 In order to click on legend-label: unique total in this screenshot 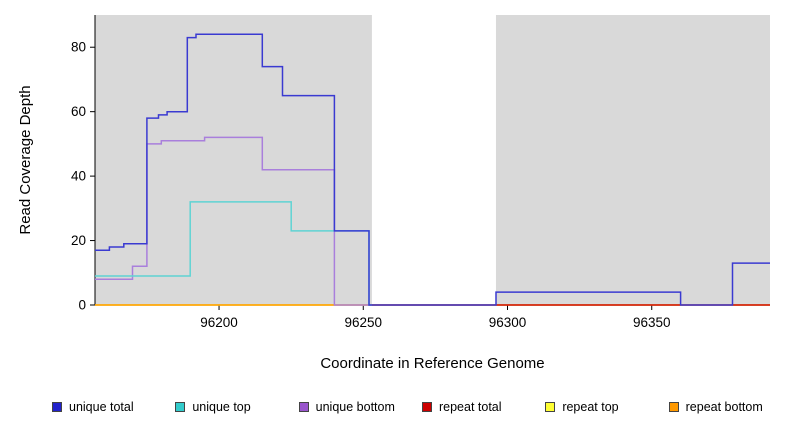, I will do `click(101, 407)`.